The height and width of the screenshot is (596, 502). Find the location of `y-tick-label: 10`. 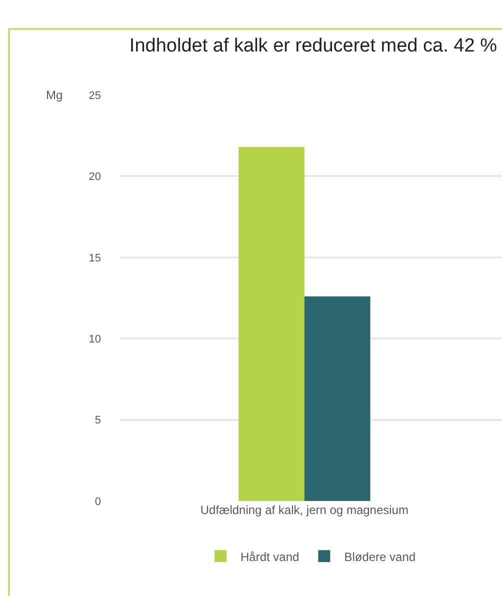

y-tick-label: 10 is located at coordinates (94, 339).